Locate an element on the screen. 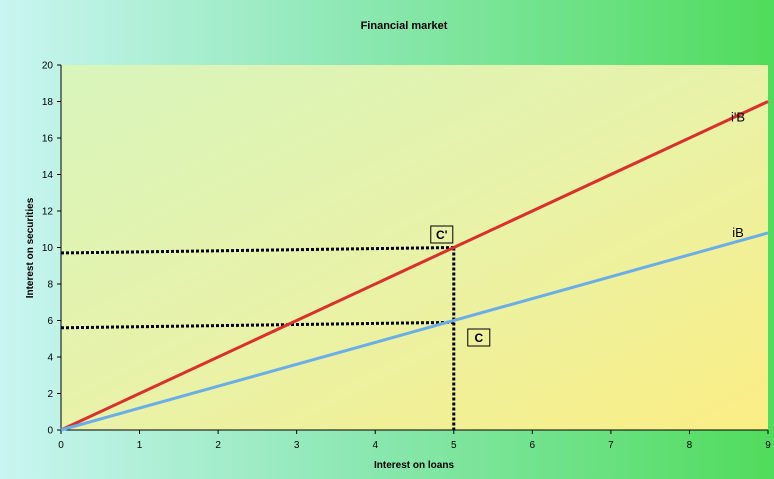 This screenshot has height=479, width=774. point-label: C' is located at coordinates (442, 235).